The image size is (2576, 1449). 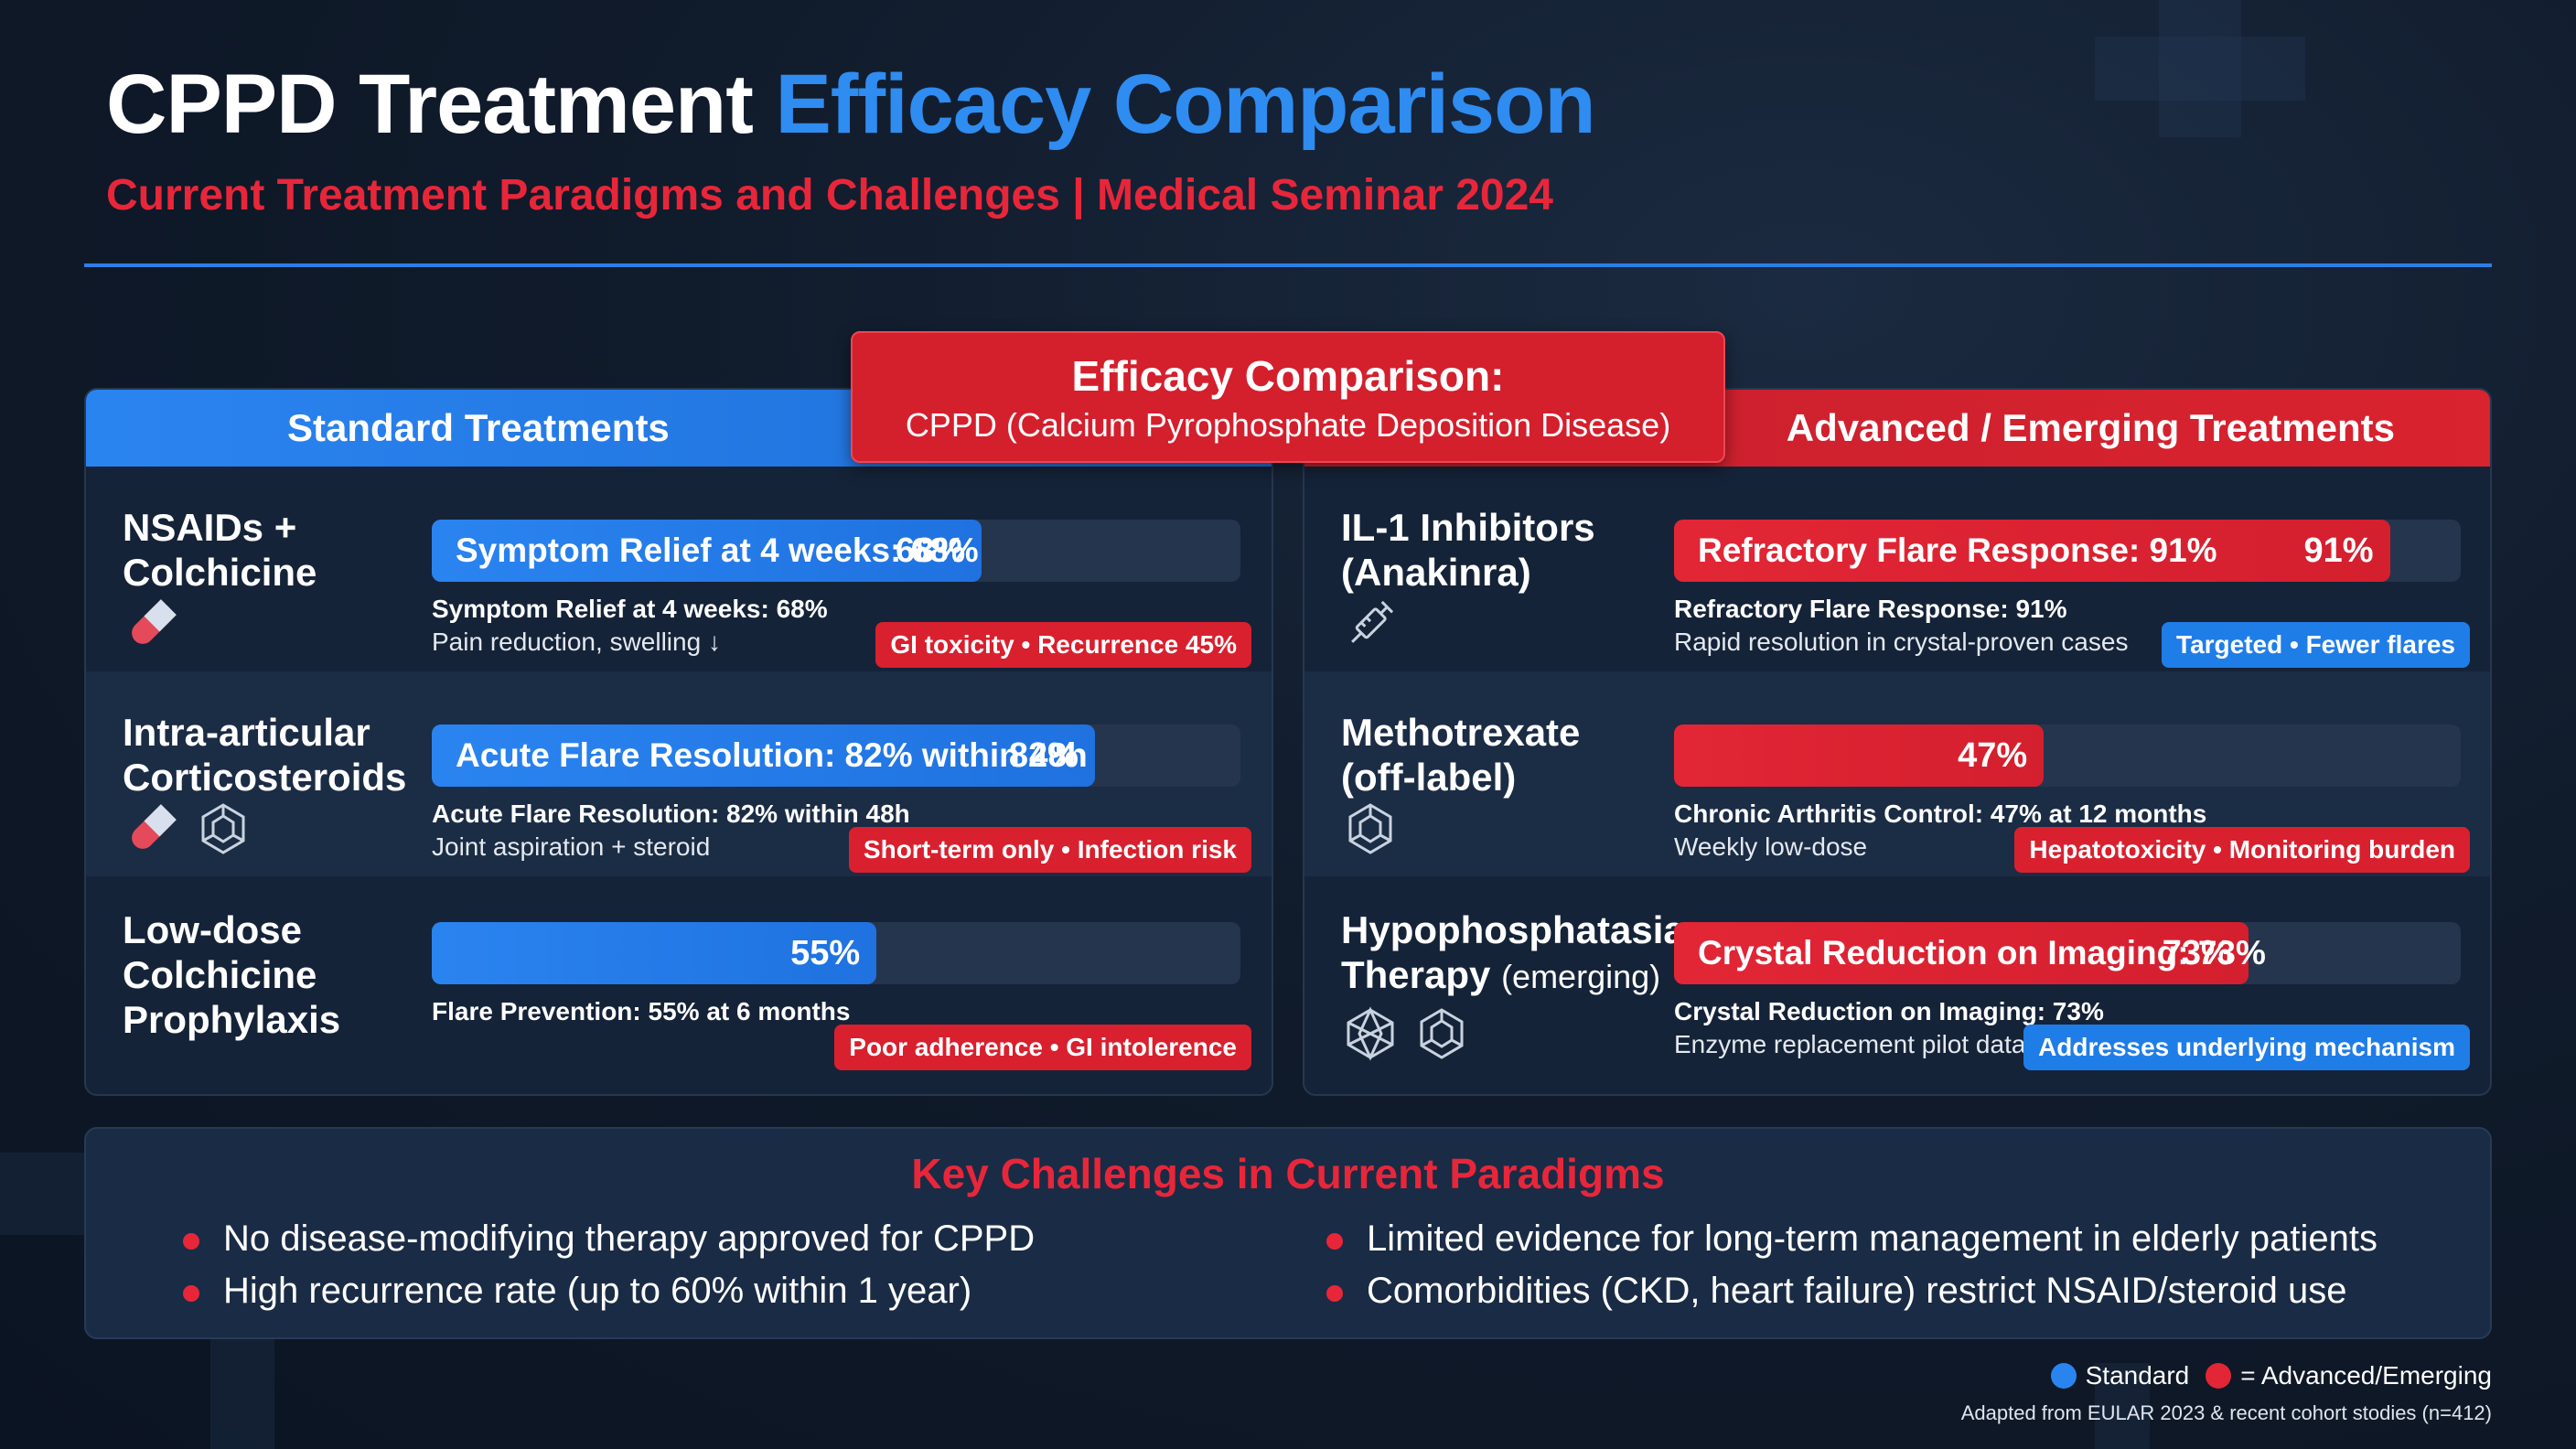 What do you see at coordinates (572, 847) in the screenshot?
I see `efficacy-note: Joint aspiration + steroid` at bounding box center [572, 847].